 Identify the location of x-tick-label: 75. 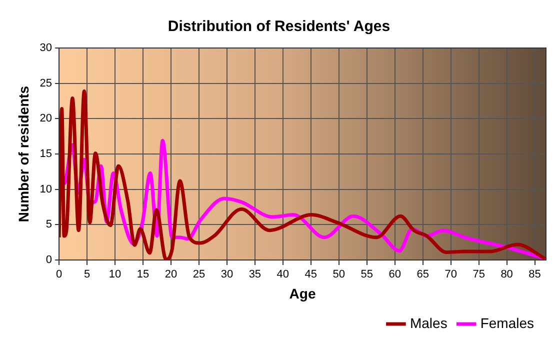
(478, 274).